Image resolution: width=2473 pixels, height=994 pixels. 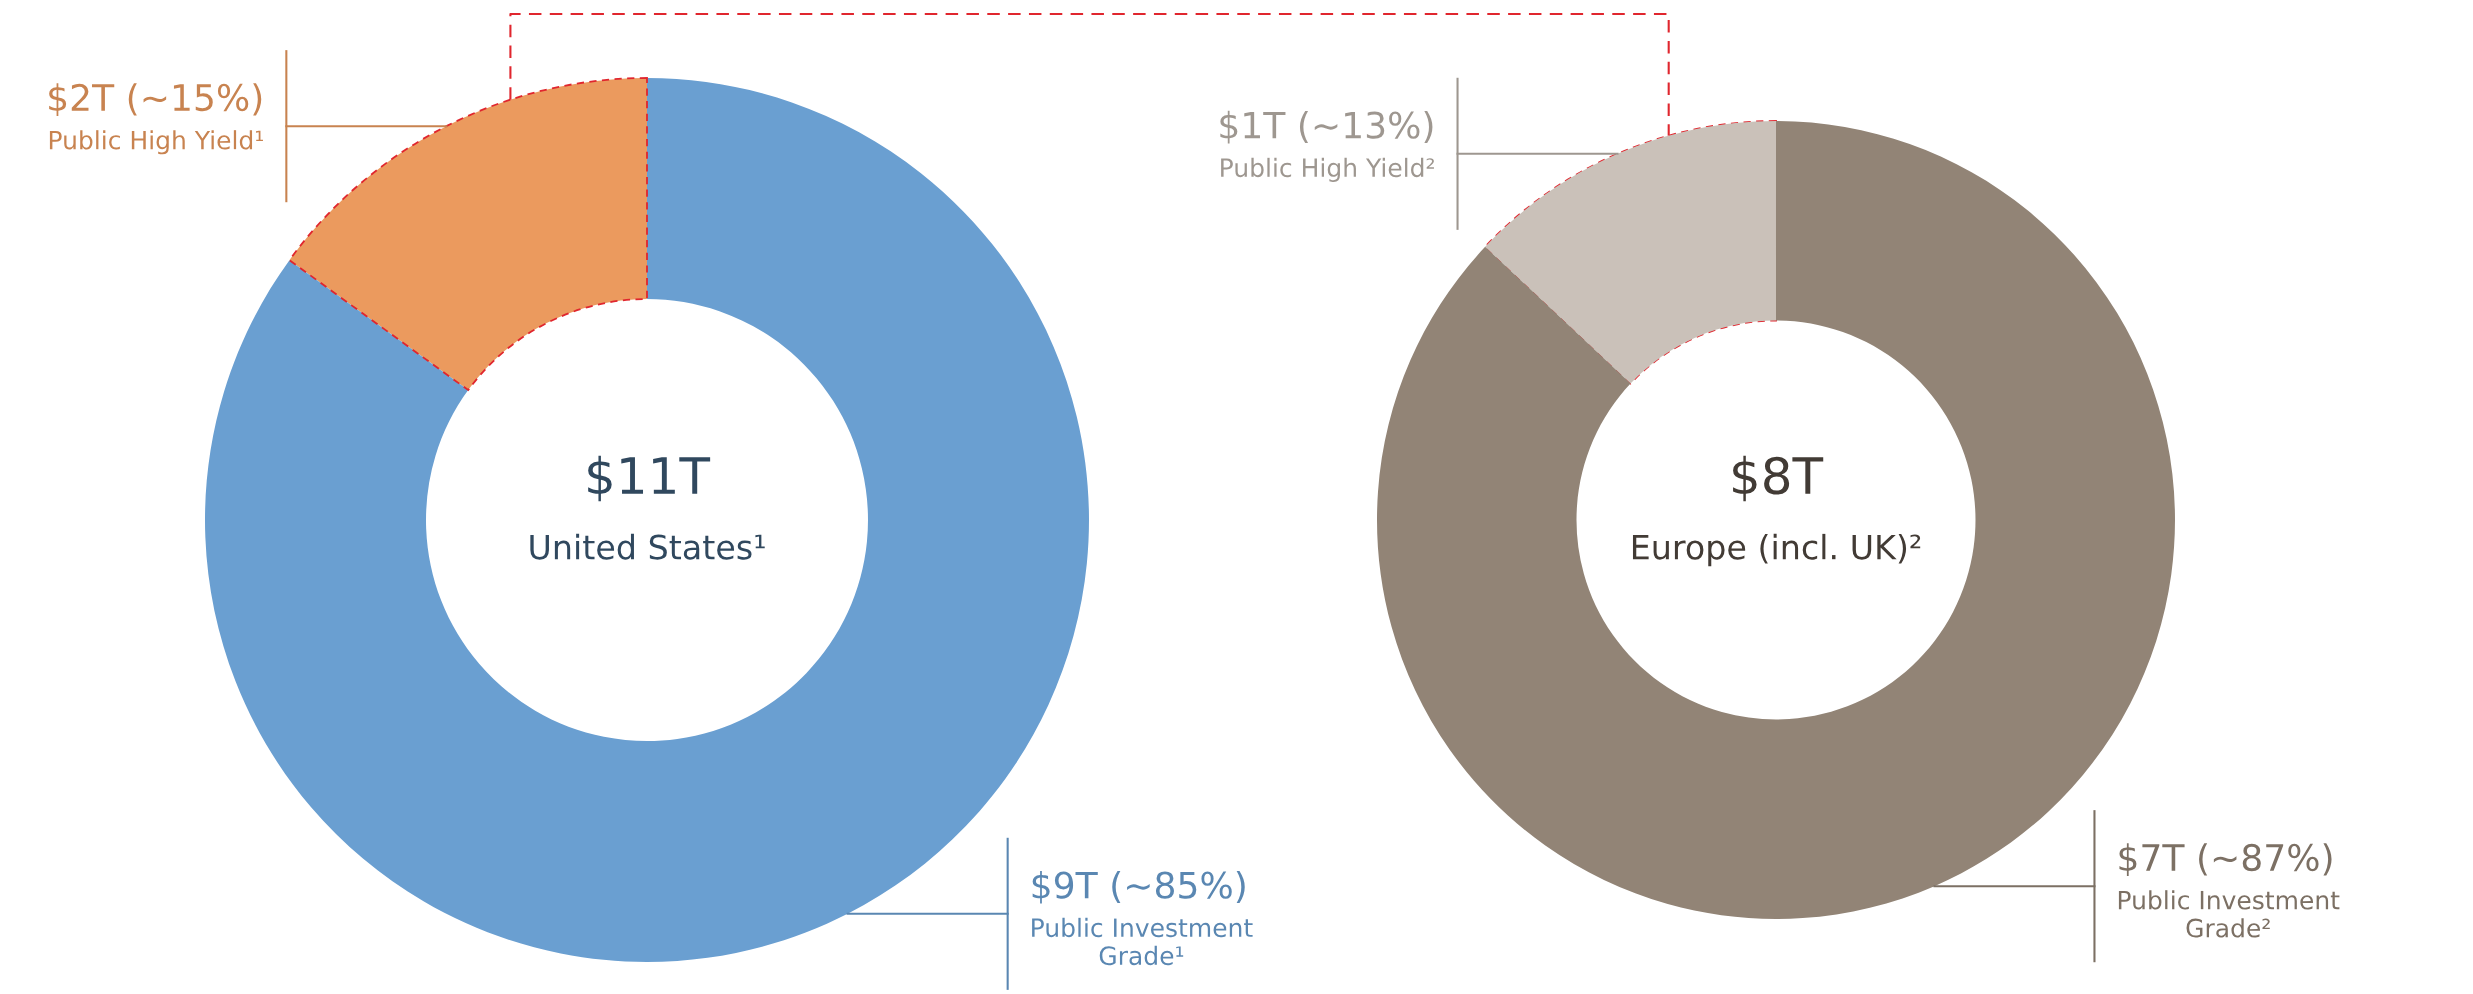 What do you see at coordinates (649, 478) in the screenshot?
I see `text: $11T` at bounding box center [649, 478].